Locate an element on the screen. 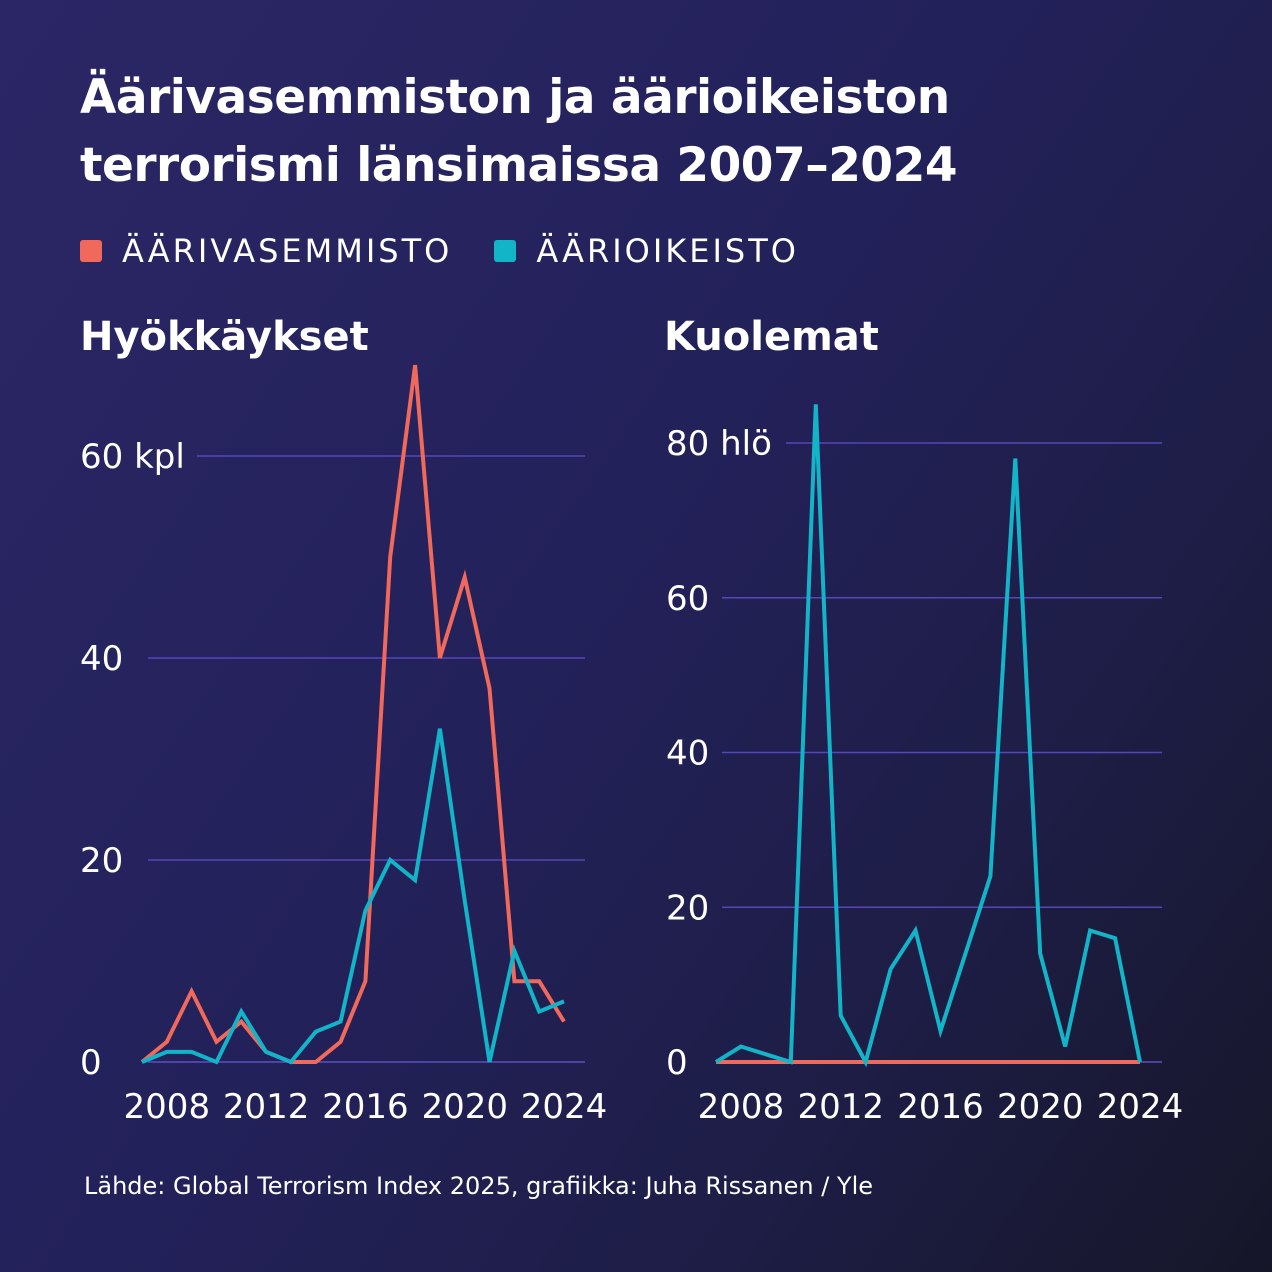  attacks-x-tick-label: 2024 is located at coordinates (564, 1107).